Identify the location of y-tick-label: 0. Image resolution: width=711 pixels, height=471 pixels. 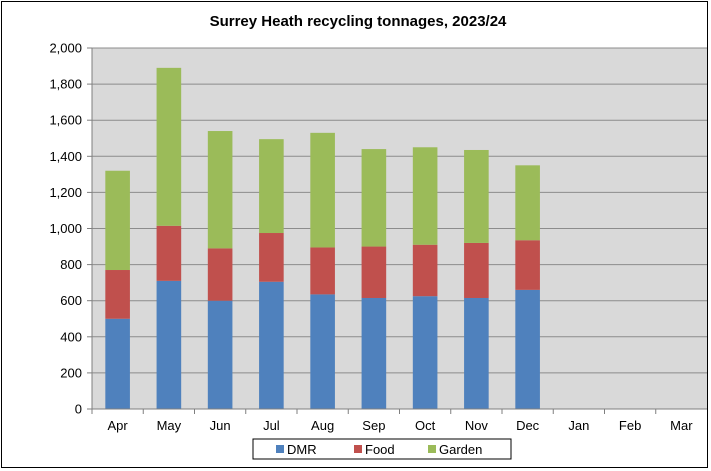
(78, 409).